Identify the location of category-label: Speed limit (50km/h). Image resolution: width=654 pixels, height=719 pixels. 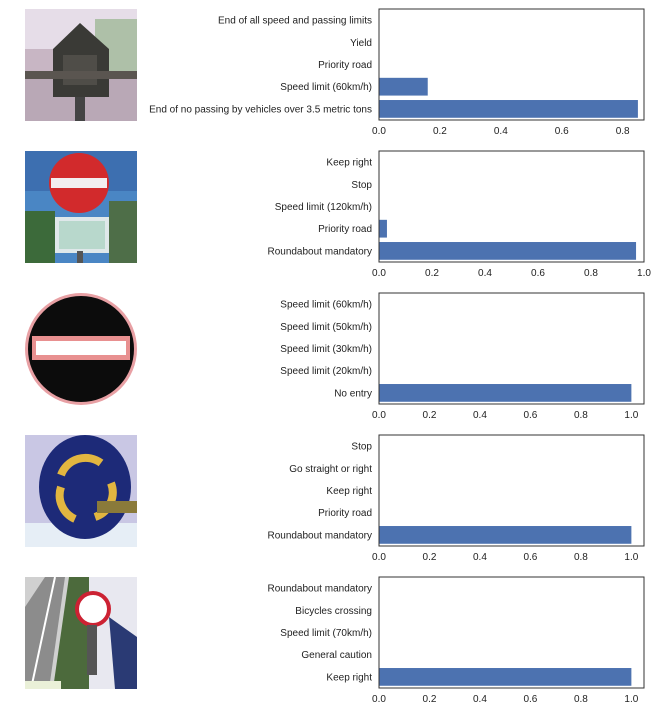
(326, 327).